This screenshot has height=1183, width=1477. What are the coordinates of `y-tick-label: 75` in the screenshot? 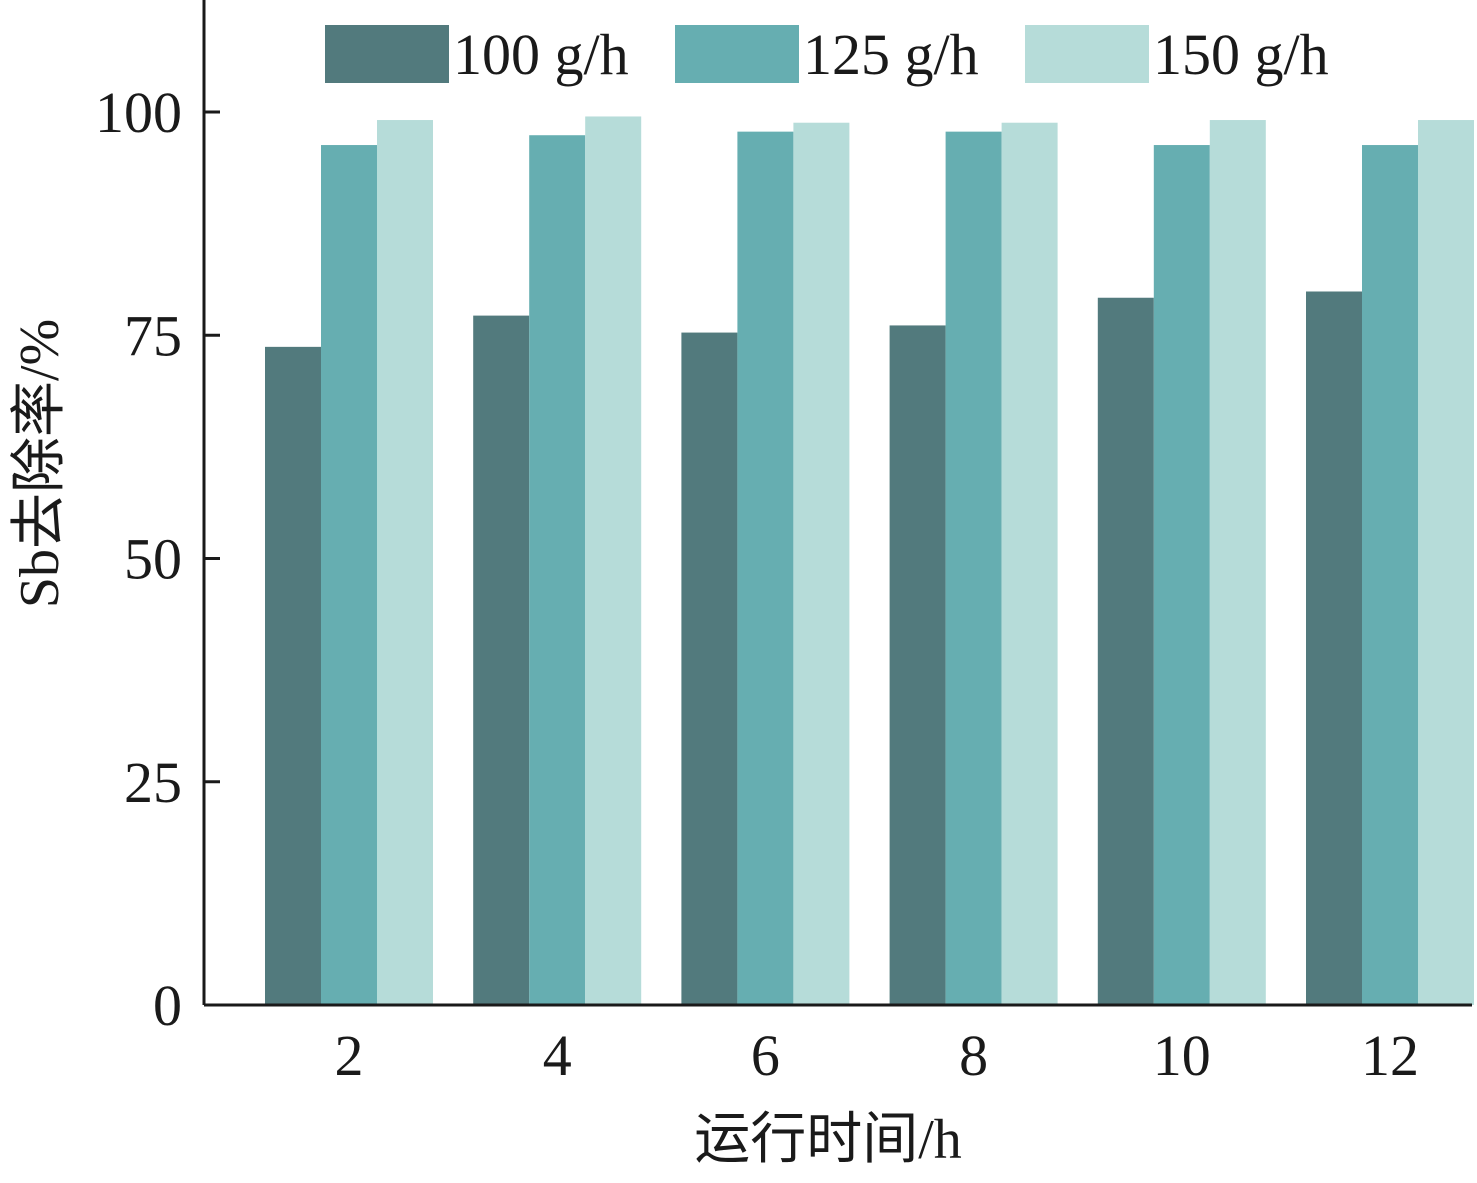 It's located at (153, 335).